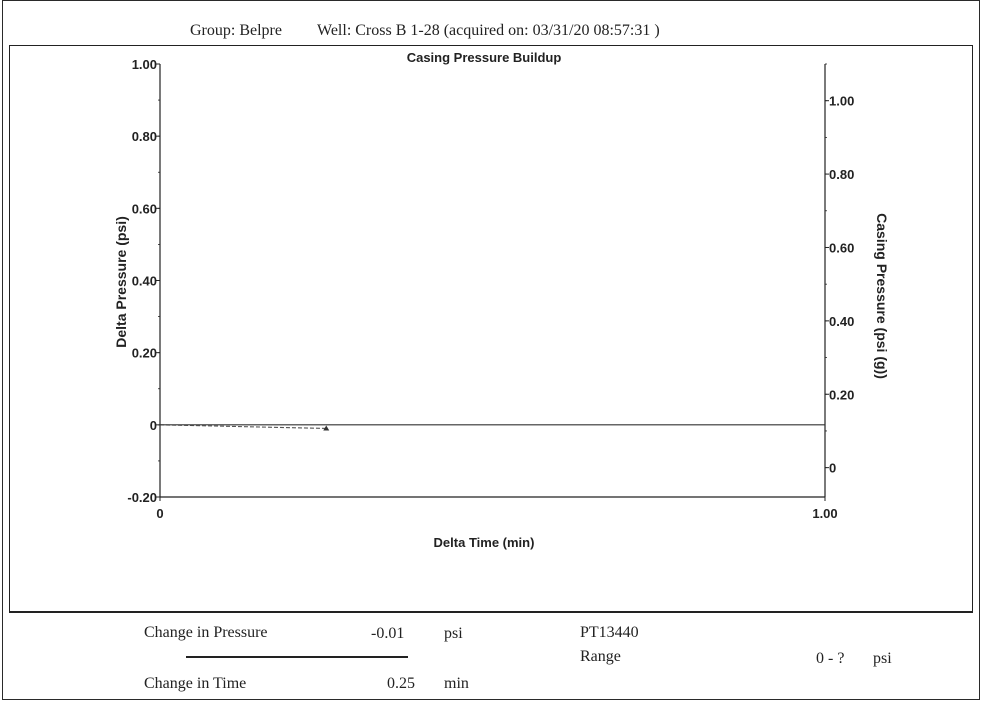  What do you see at coordinates (824, 513) in the screenshot?
I see `x-tick-label: 1.00` at bounding box center [824, 513].